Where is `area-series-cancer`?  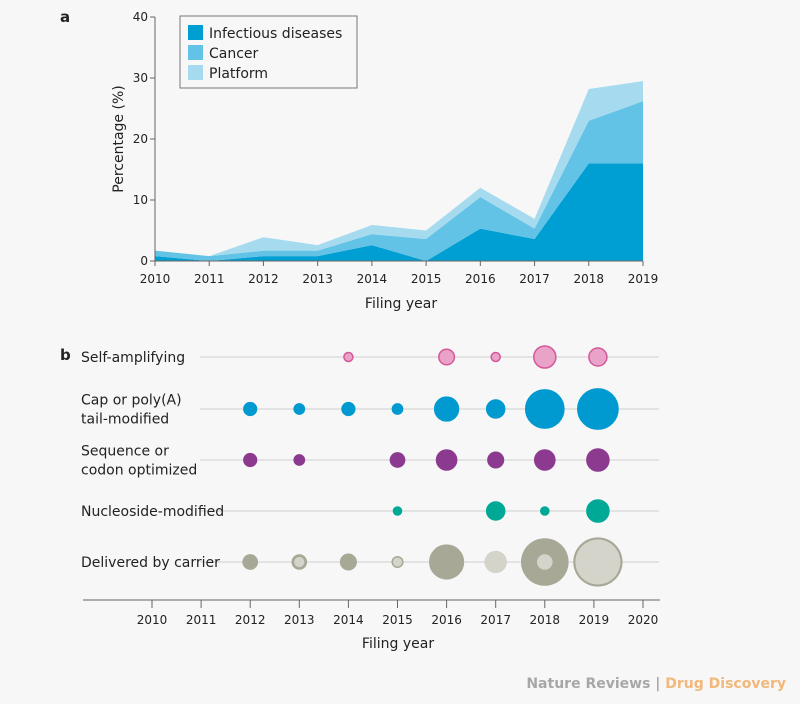 area-series-cancer is located at coordinates (399, 181).